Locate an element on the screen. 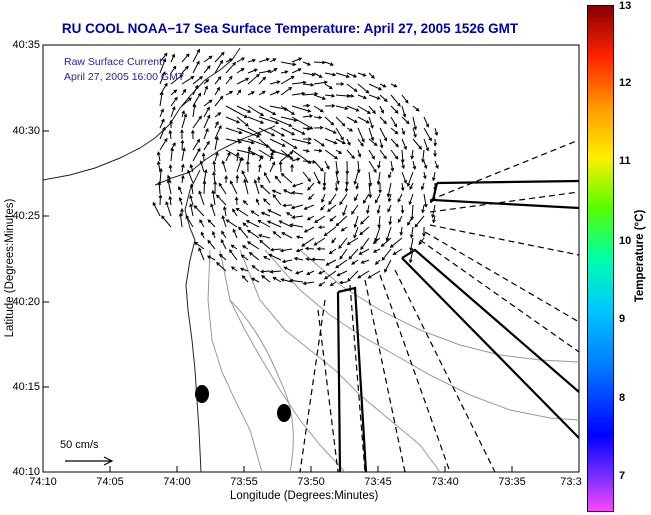 The width and height of the screenshot is (651, 515). y-tick-label: 40:15 is located at coordinates (26, 387).